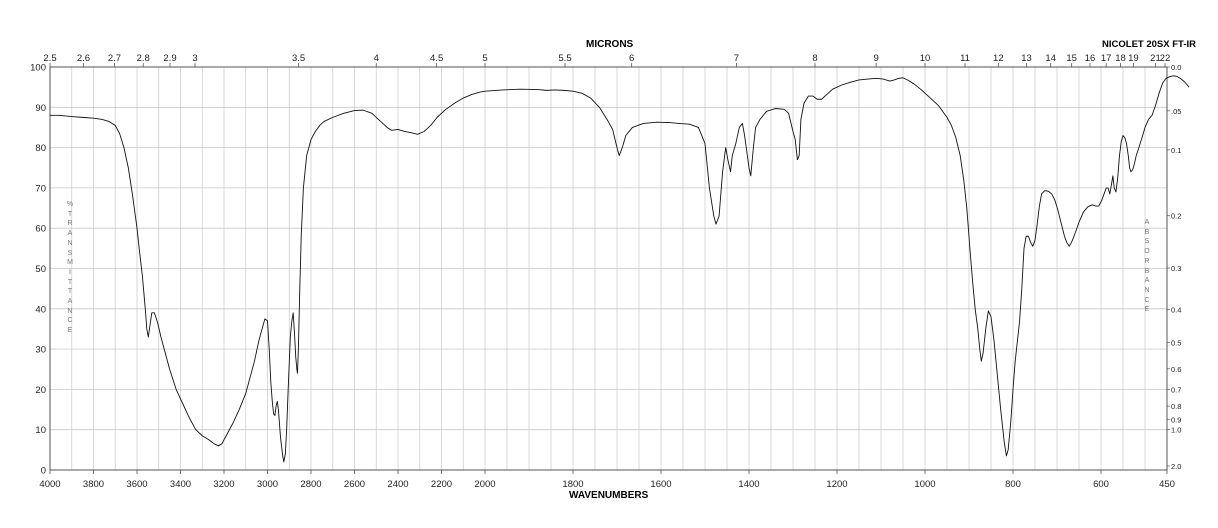 The image size is (1218, 528). What do you see at coordinates (223, 484) in the screenshot?
I see `x-tick-label: 3200` at bounding box center [223, 484].